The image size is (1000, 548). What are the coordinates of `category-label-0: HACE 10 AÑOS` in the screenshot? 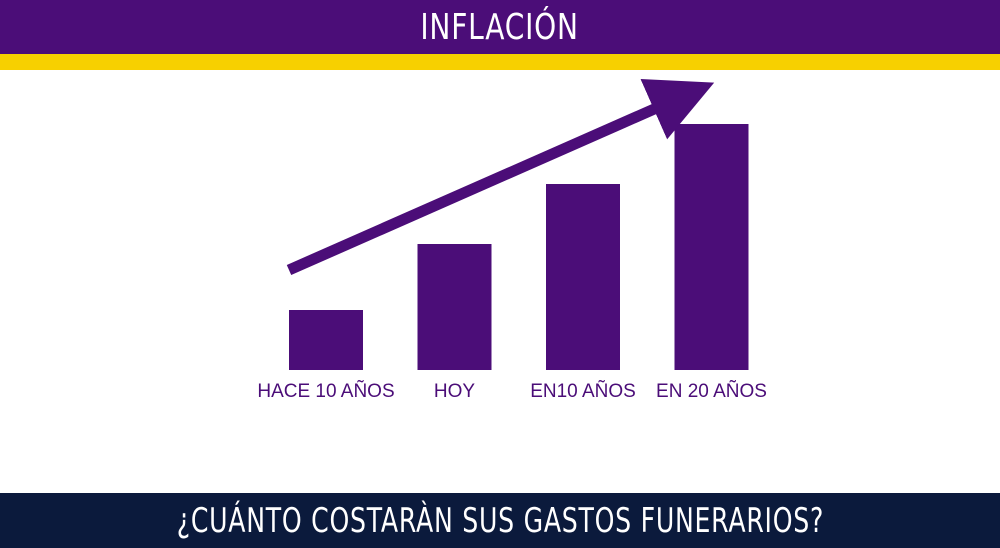 It's located at (325, 391).